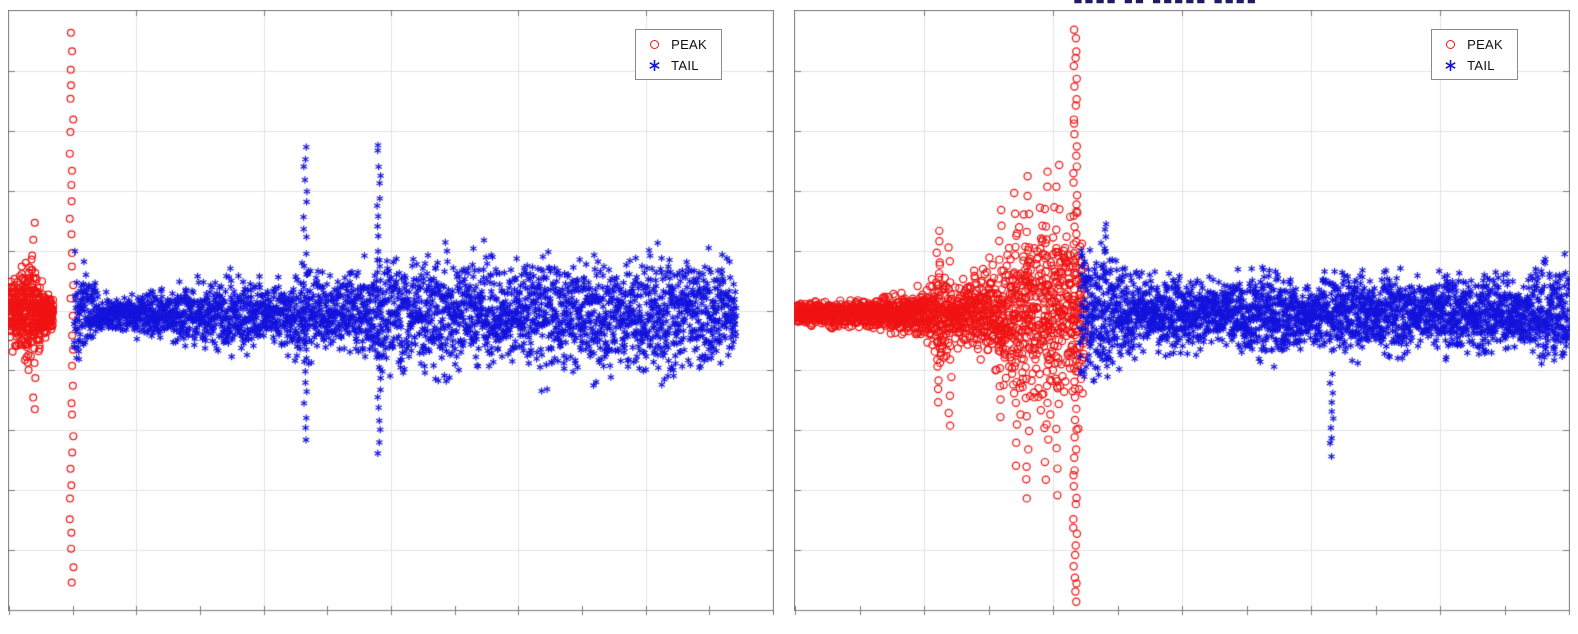 This screenshot has width=1578, height=634. I want to click on cropped-title-text: ■■■■ ■■ ■■■■■ ■■■■, so click(1205, 4).